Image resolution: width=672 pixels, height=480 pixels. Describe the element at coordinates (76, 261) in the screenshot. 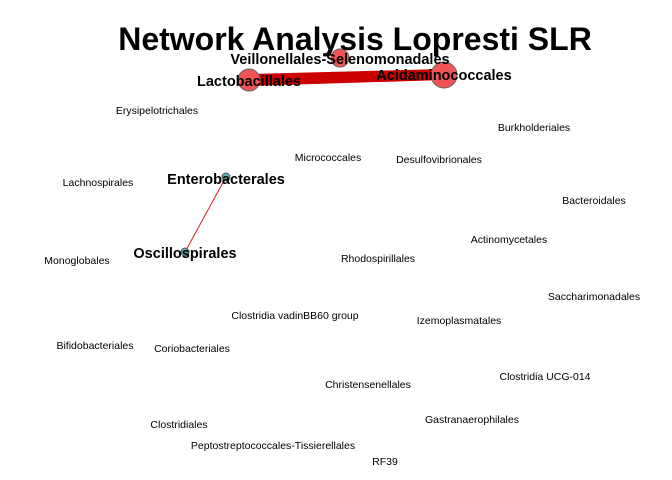

I see `label-monoglobales: Monoglobales` at that location.